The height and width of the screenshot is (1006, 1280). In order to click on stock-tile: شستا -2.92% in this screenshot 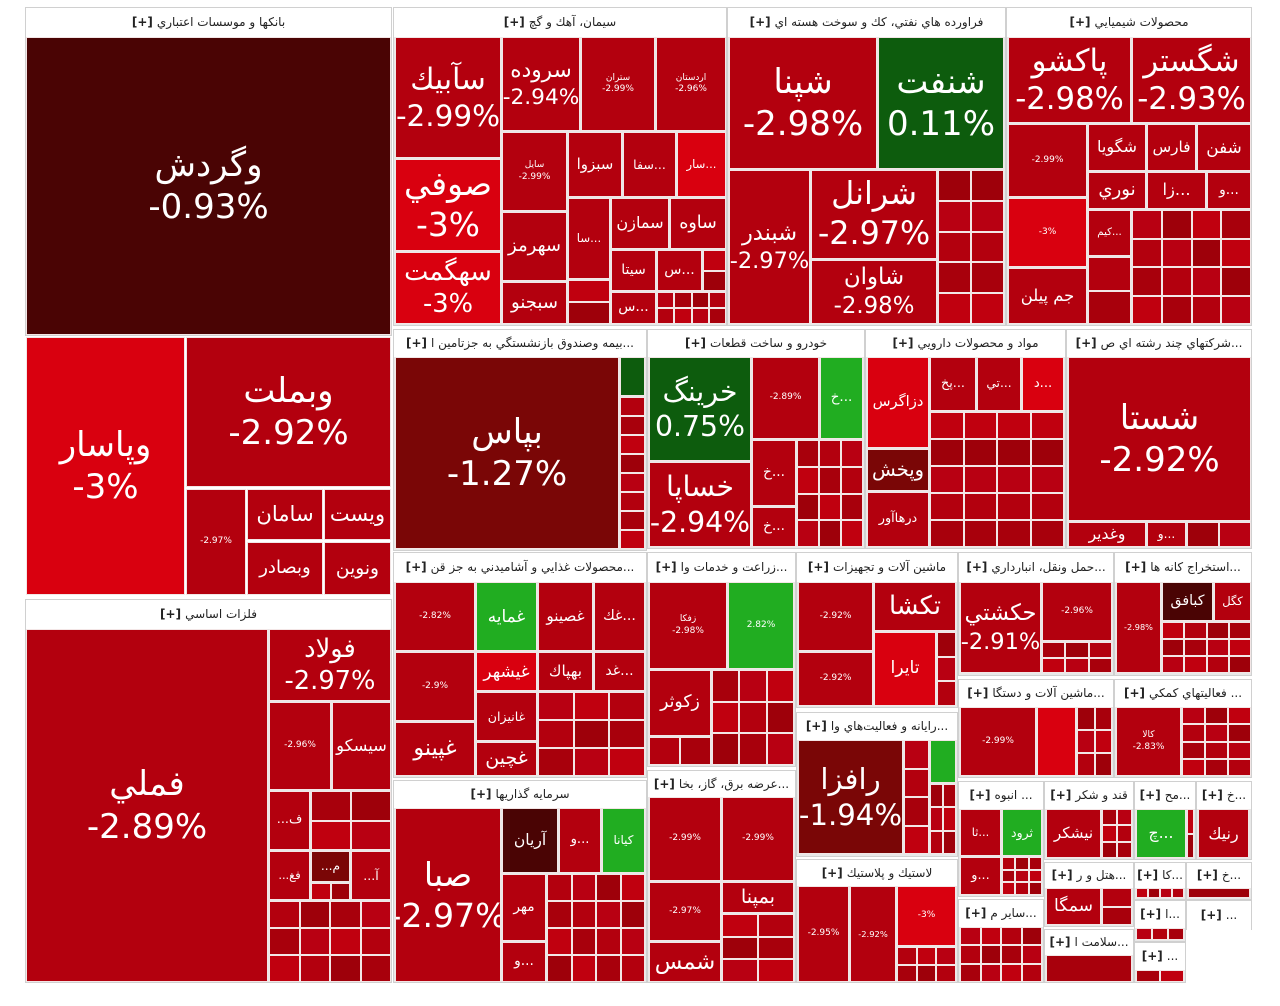, I will do `click(1159, 439)`.